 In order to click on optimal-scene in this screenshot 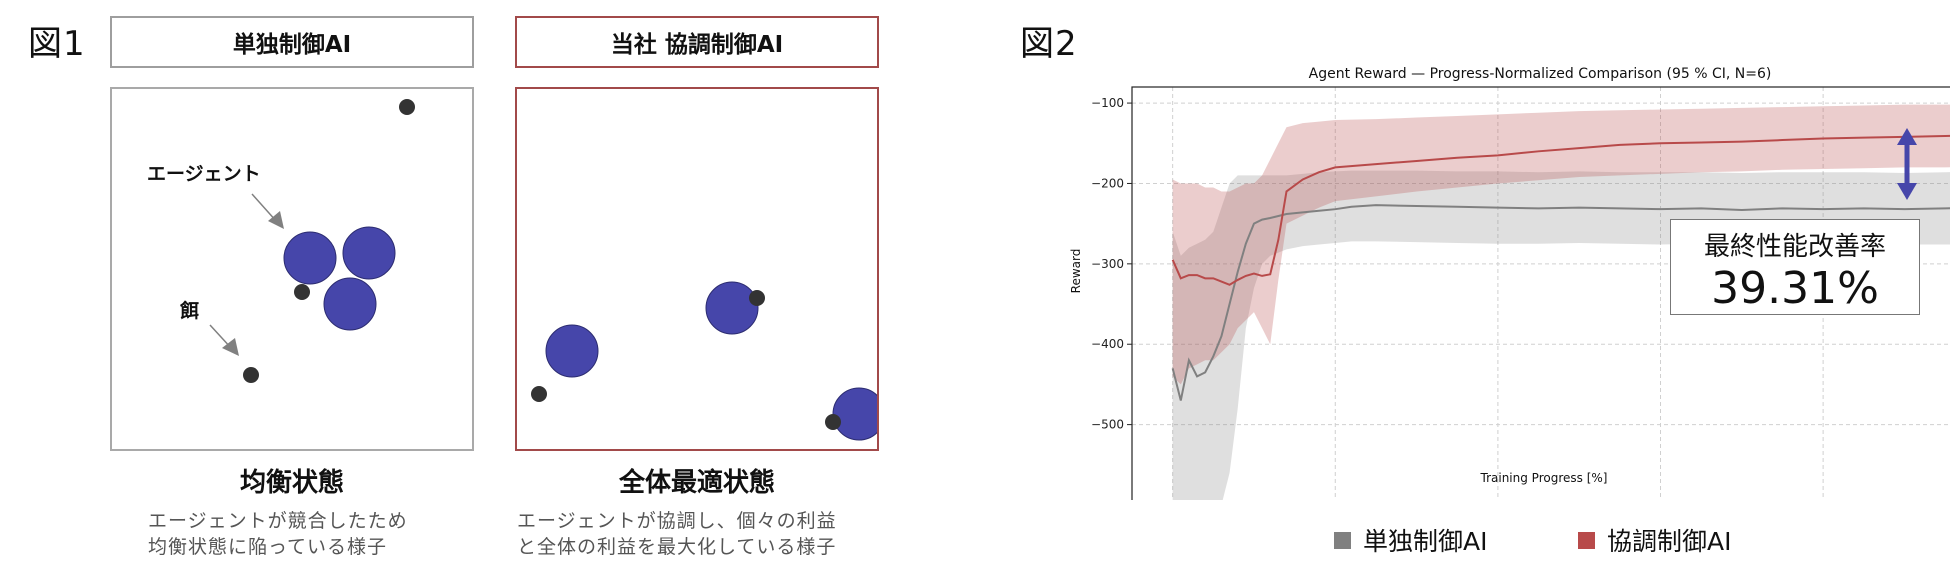, I will do `click(704, 361)`.